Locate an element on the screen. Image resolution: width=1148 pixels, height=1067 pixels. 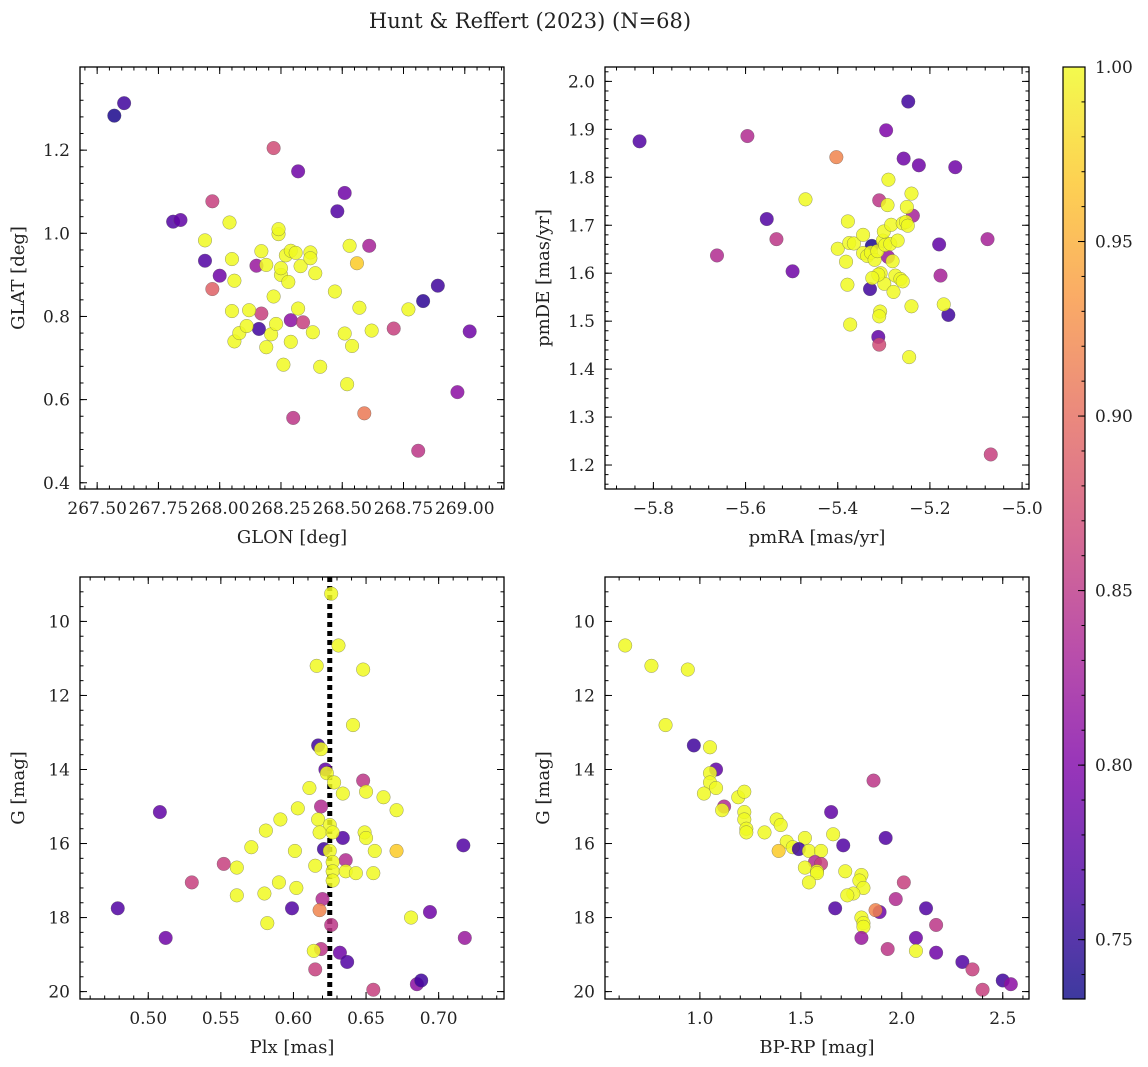
scatter-points is located at coordinates (815, 278).